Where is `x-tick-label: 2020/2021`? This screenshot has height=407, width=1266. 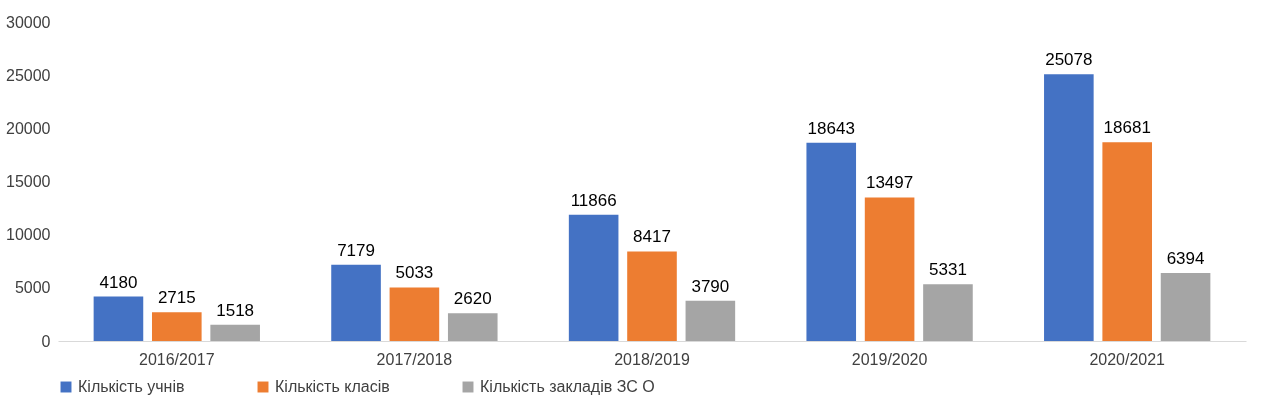 x-tick-label: 2020/2021 is located at coordinates (1127, 359).